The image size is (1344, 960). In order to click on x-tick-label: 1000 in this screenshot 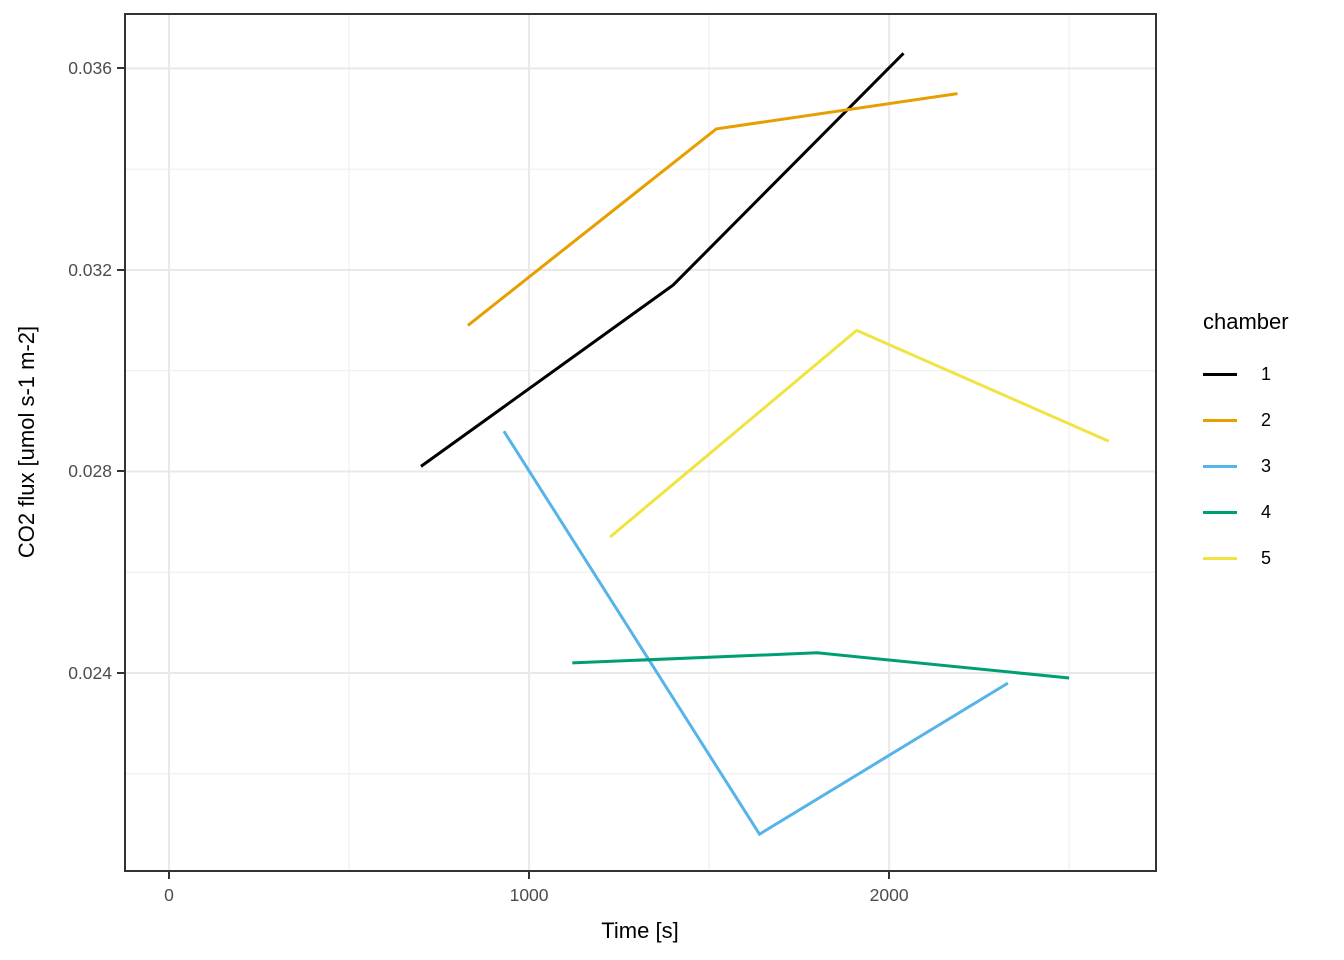, I will do `click(529, 895)`.